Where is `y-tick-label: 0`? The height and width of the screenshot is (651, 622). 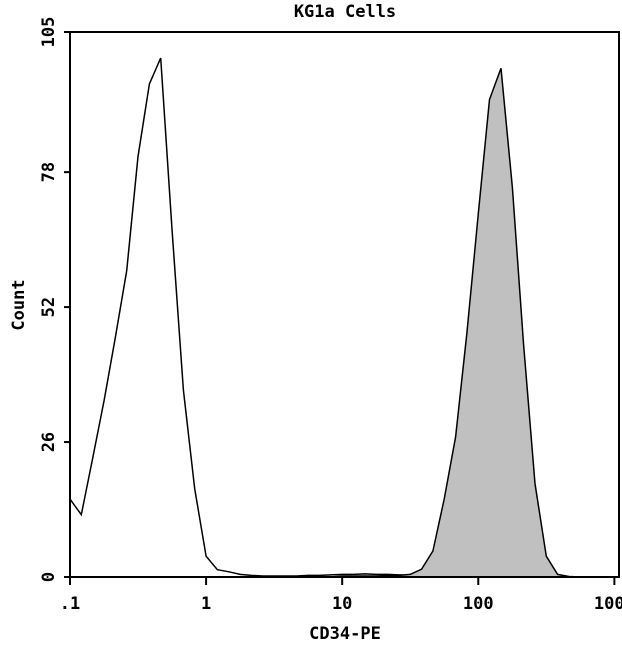
y-tick-label: 0 is located at coordinates (49, 577).